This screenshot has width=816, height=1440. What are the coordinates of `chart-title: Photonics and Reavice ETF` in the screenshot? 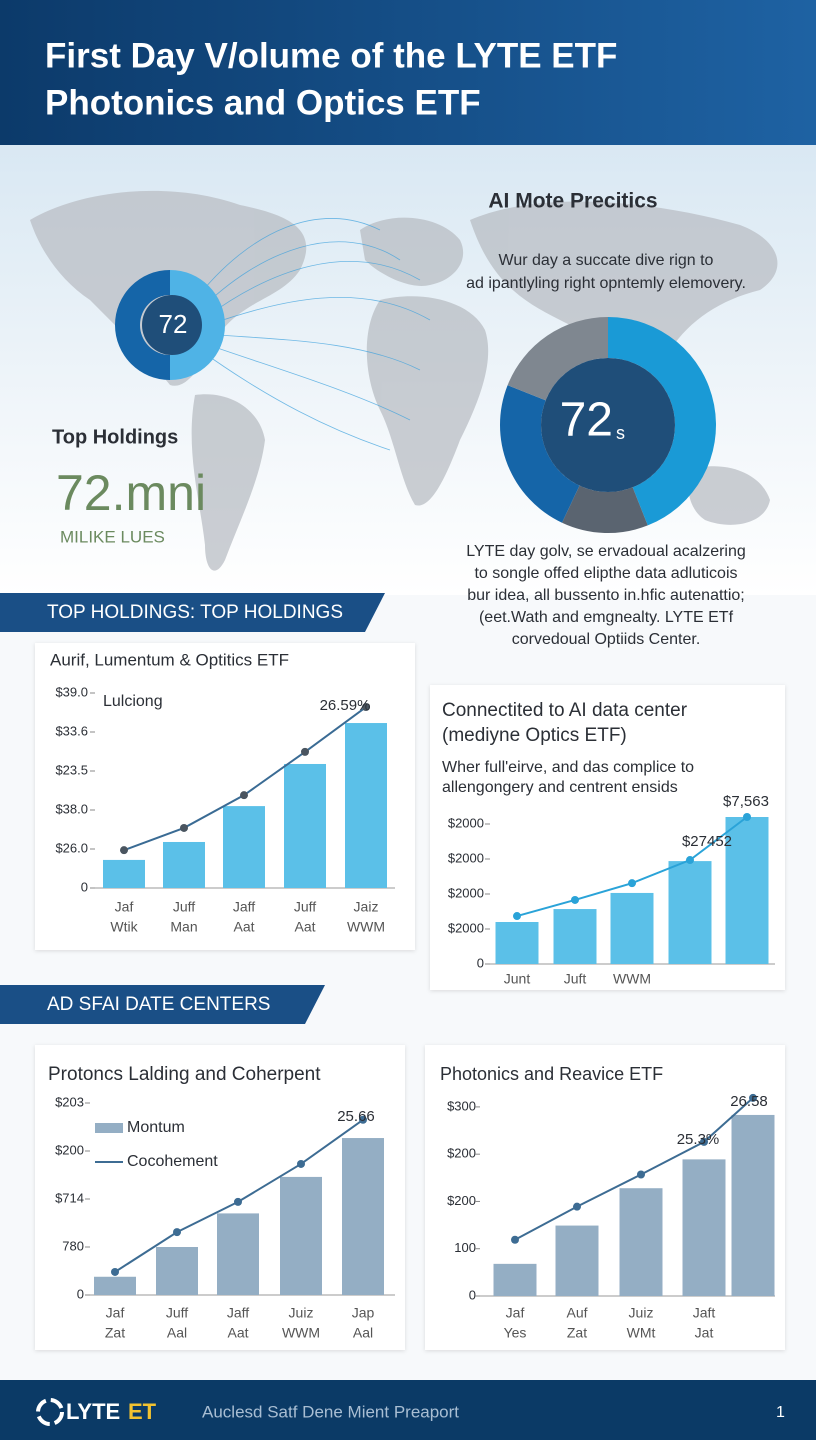 It's located at (551, 1074).